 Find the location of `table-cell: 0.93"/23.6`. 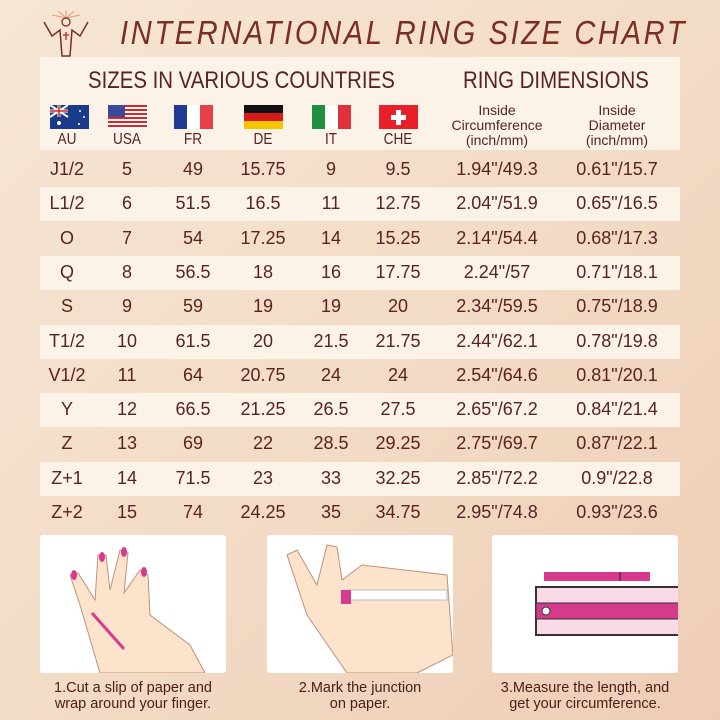

table-cell: 0.93"/23.6 is located at coordinates (617, 512).